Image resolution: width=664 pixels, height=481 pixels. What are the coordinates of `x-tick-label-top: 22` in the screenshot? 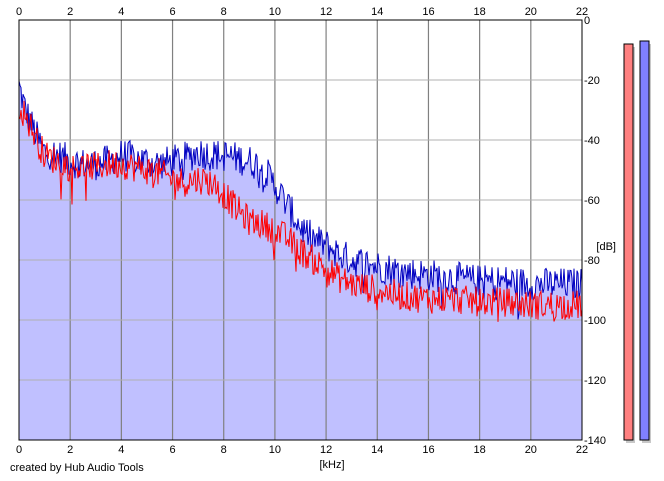 It's located at (582, 12).